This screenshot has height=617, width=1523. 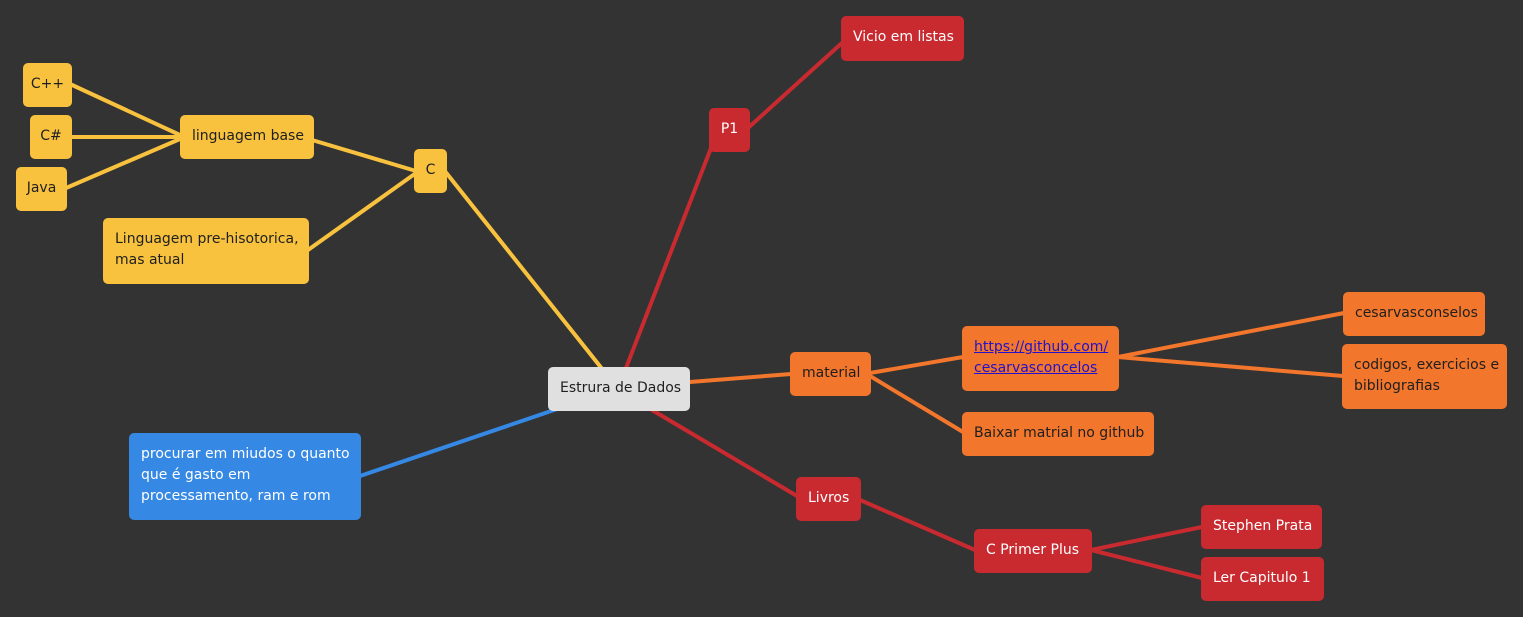 I want to click on edge-root-material, so click(x=740, y=378).